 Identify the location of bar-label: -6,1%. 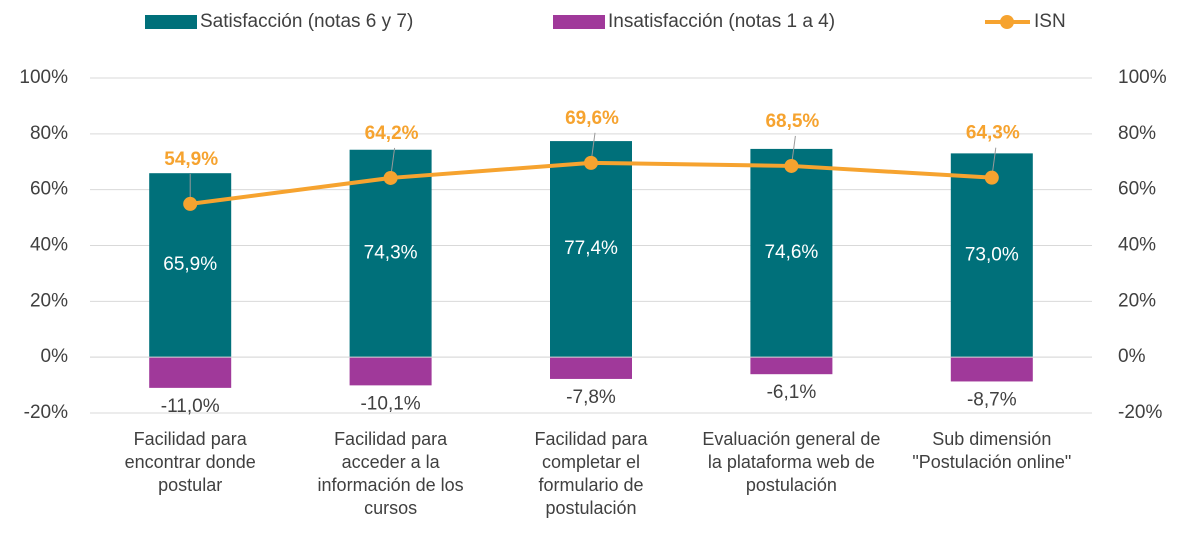
(792, 392).